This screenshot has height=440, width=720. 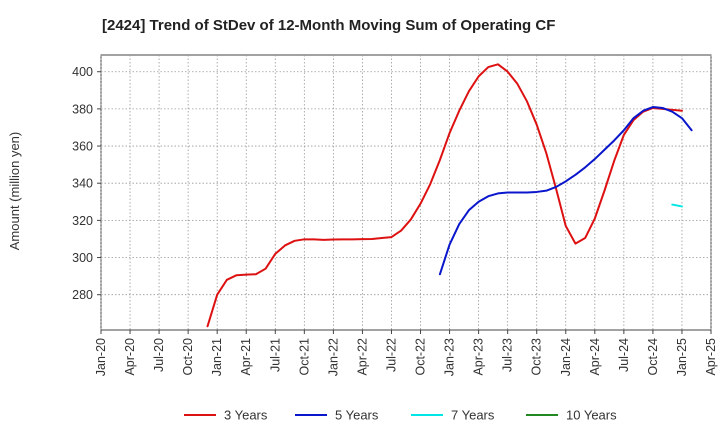 I want to click on legend-label: 5 Years, so click(x=357, y=415).